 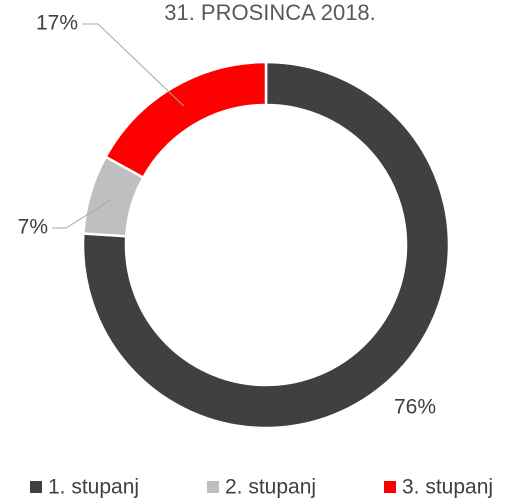 What do you see at coordinates (57, 23) in the screenshot?
I see `data-label: 17%` at bounding box center [57, 23].